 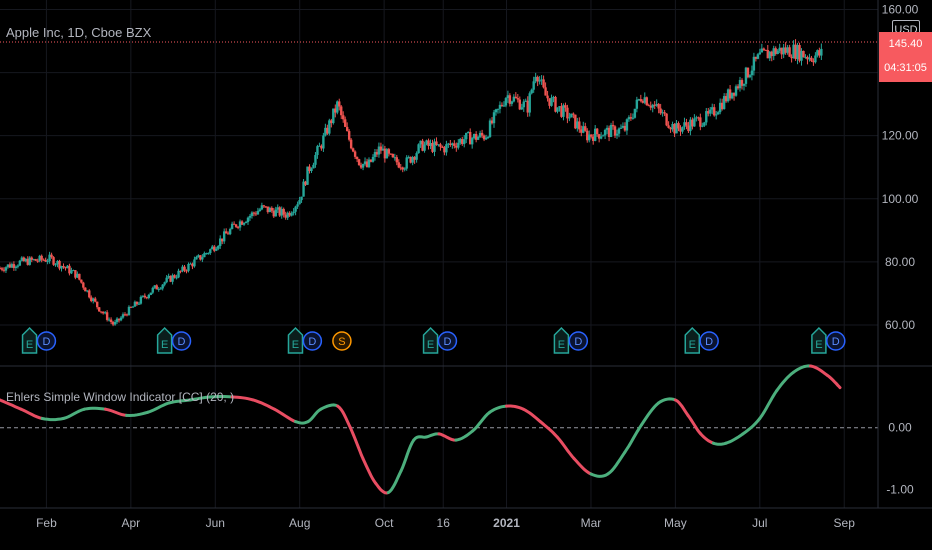 What do you see at coordinates (692, 345) in the screenshot?
I see `earnings-marker-label: E` at bounding box center [692, 345].